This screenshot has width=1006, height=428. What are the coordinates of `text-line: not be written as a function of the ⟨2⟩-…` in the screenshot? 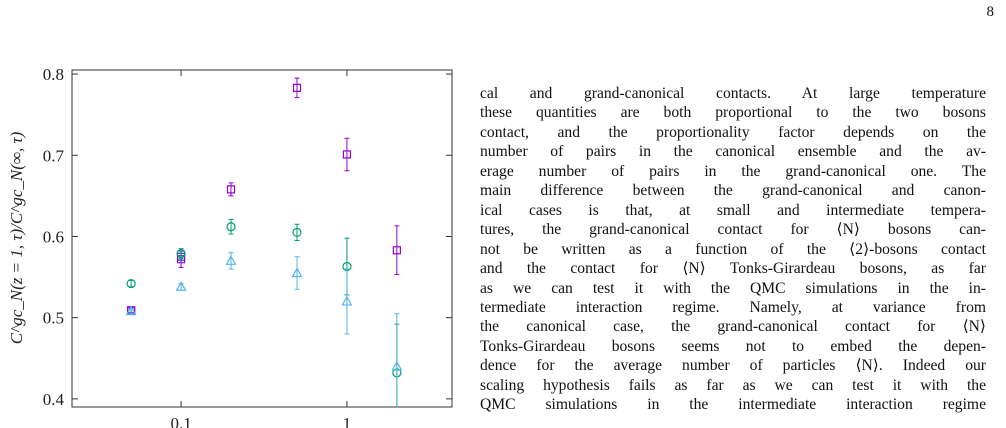 It's located at (733, 249).